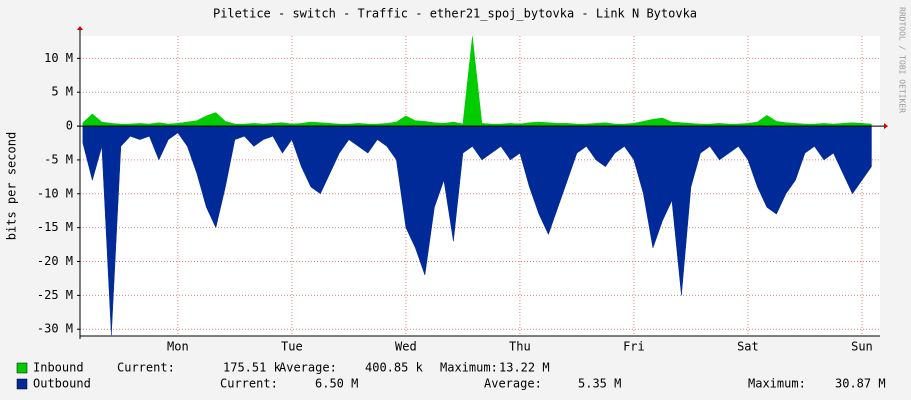 The height and width of the screenshot is (400, 911). Describe the element at coordinates (55, 329) in the screenshot. I see `y-tick-label: -30 M` at that location.